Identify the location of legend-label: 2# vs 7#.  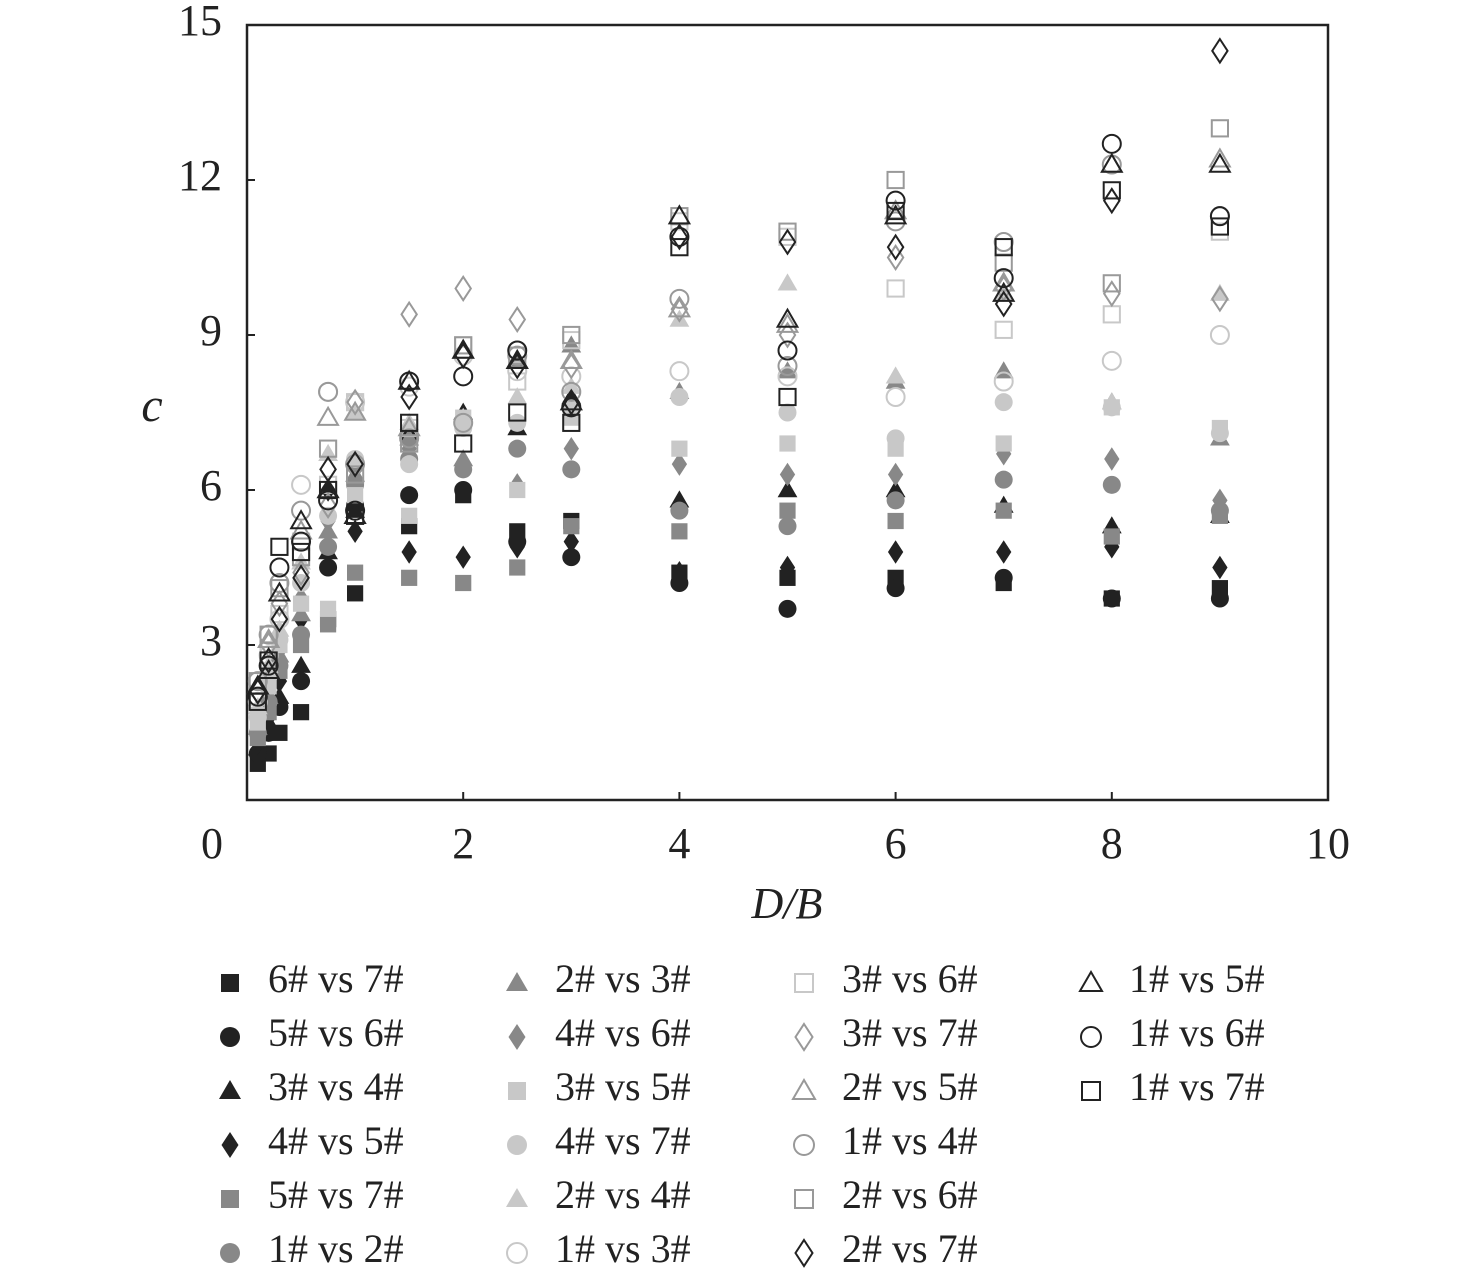
(910, 1248).